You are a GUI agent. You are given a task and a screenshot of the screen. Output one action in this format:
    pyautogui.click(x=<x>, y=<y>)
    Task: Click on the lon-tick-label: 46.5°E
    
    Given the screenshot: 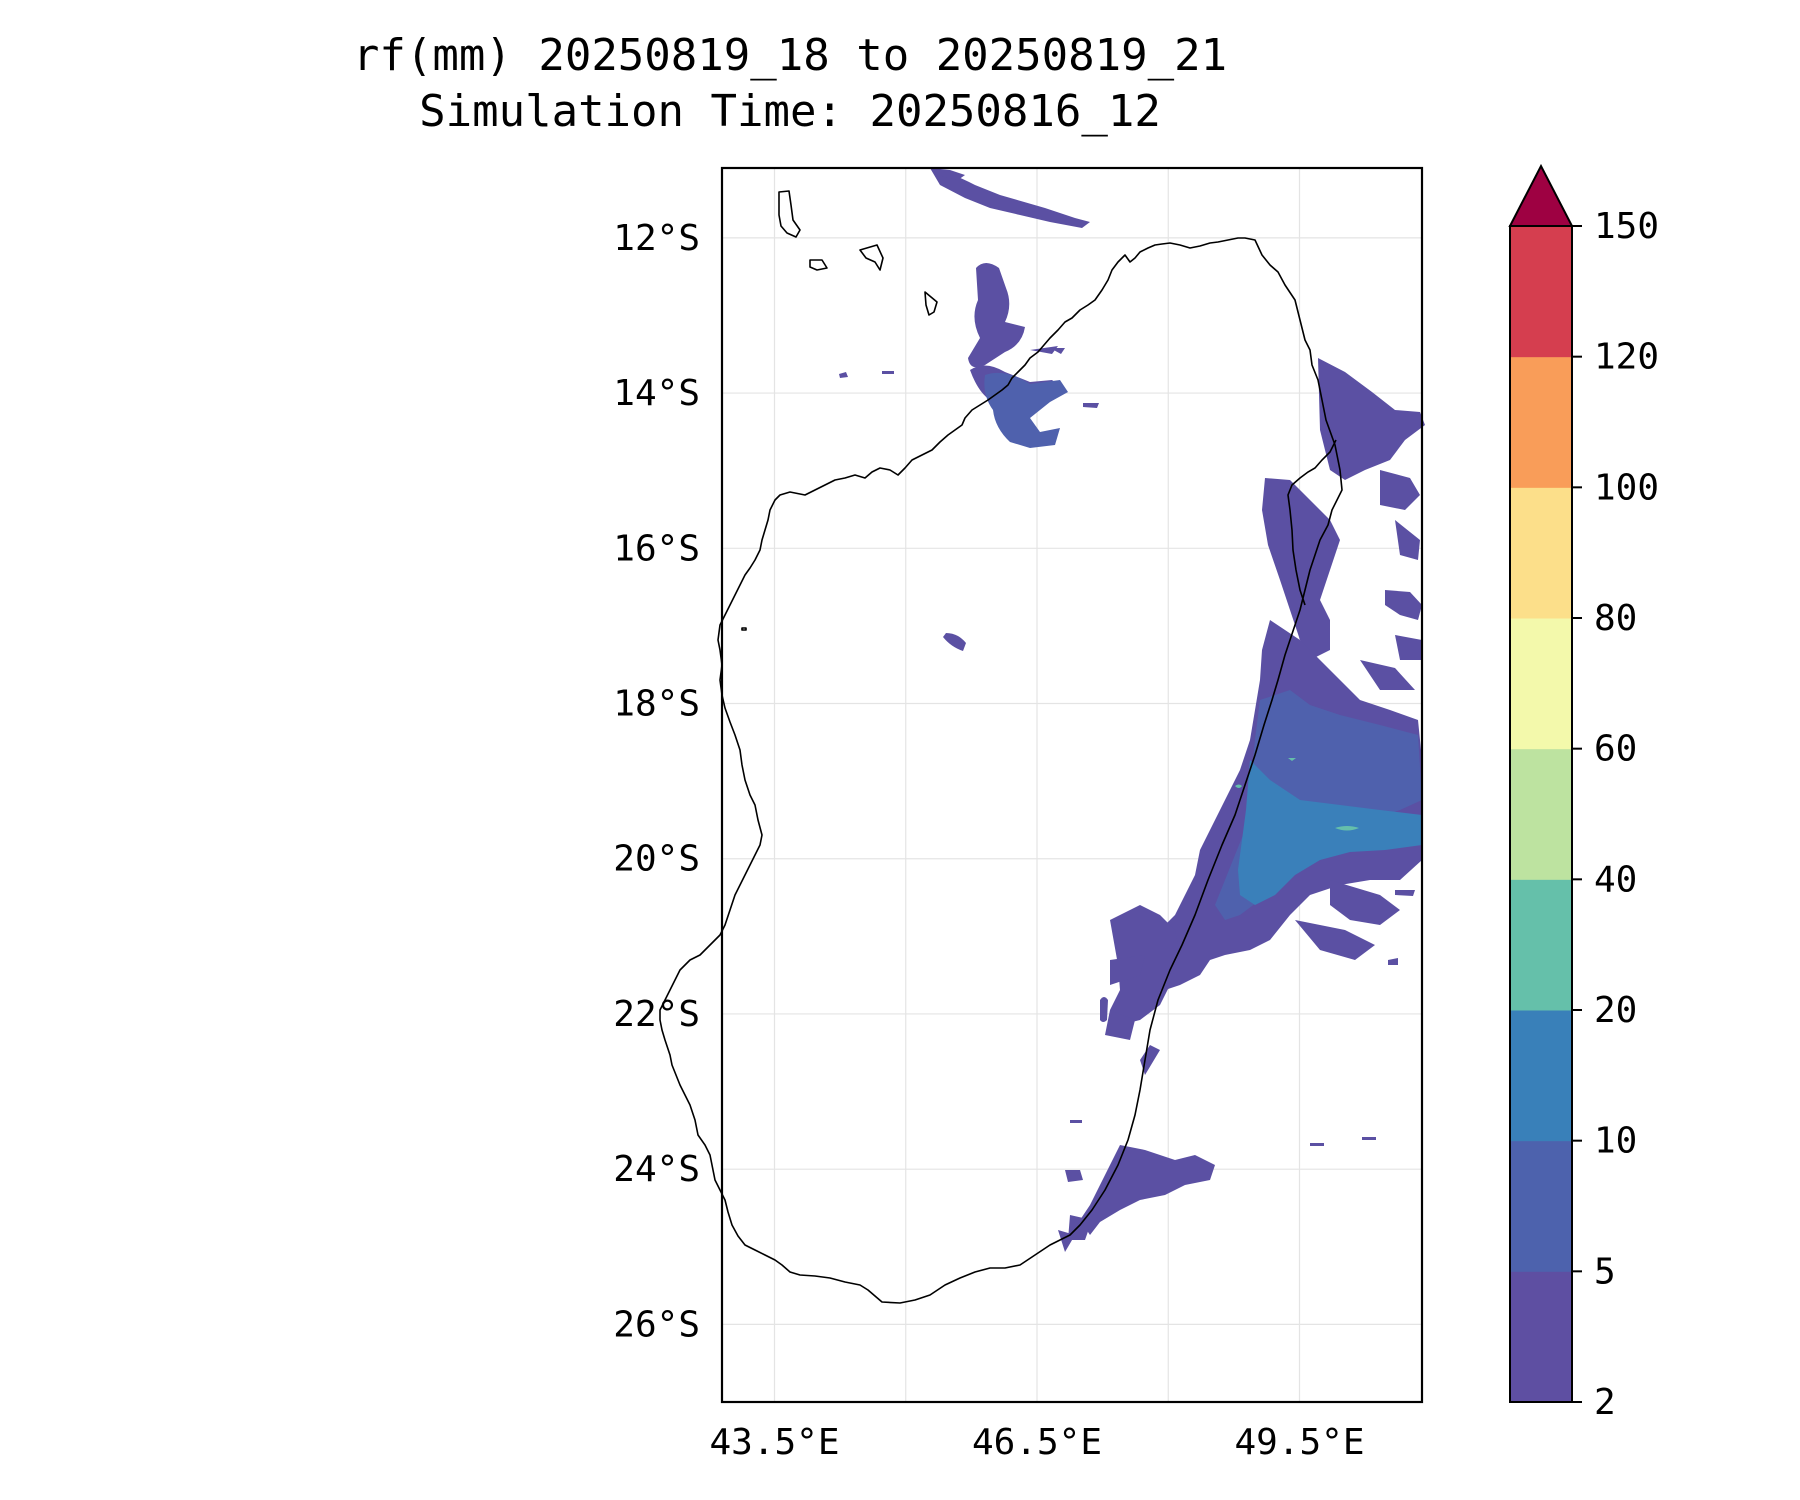 What is the action you would take?
    pyautogui.click(x=1037, y=1442)
    